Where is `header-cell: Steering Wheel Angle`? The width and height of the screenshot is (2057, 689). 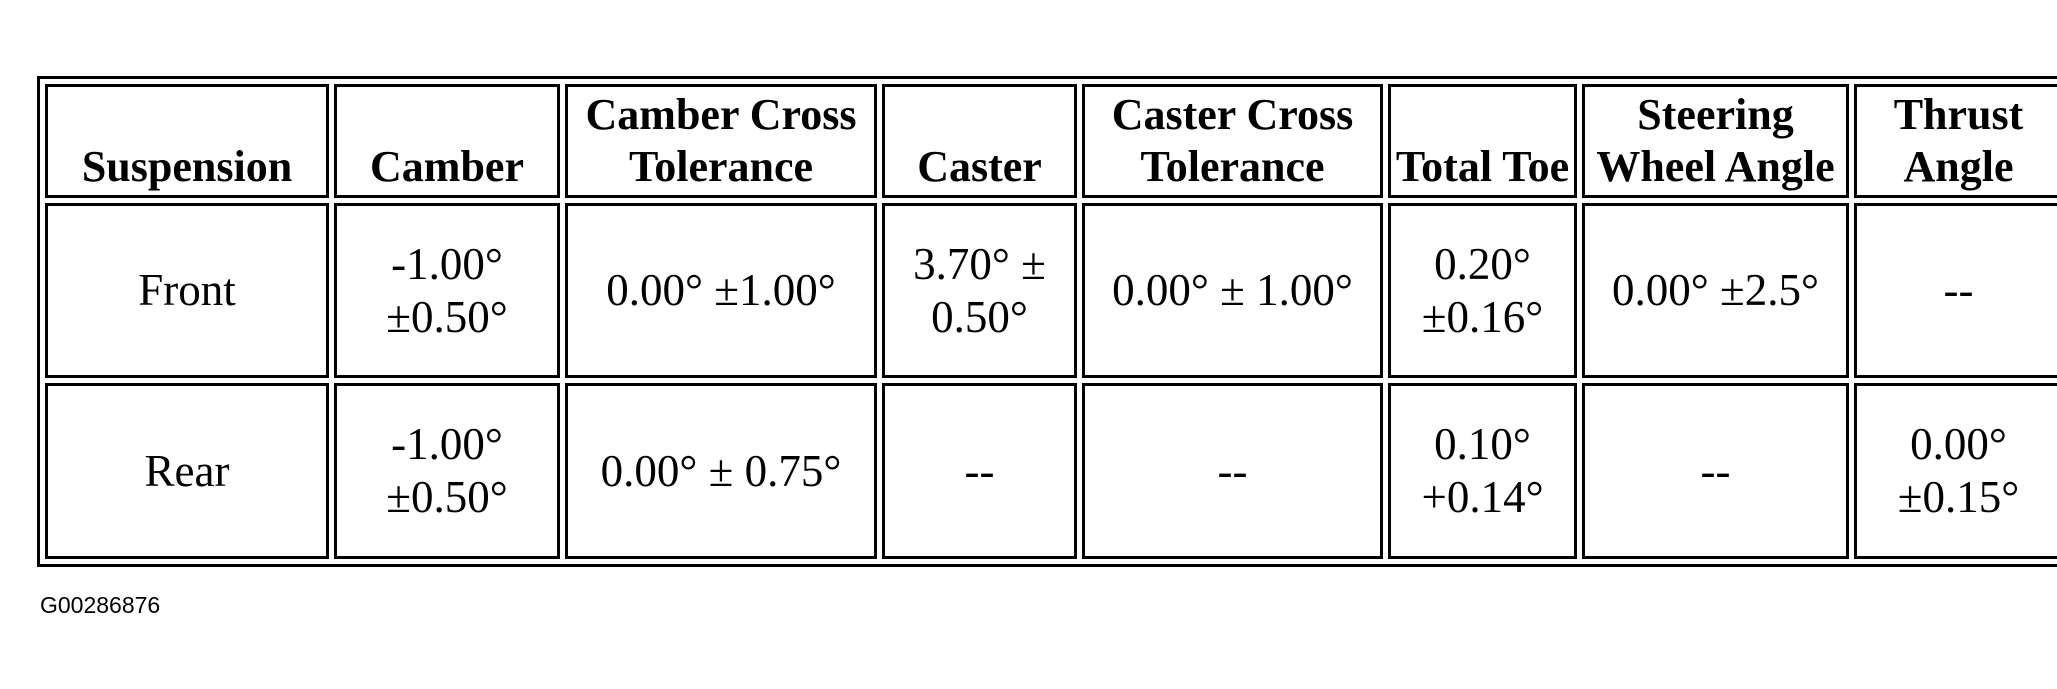 header-cell: Steering Wheel Angle is located at coordinates (1715, 141).